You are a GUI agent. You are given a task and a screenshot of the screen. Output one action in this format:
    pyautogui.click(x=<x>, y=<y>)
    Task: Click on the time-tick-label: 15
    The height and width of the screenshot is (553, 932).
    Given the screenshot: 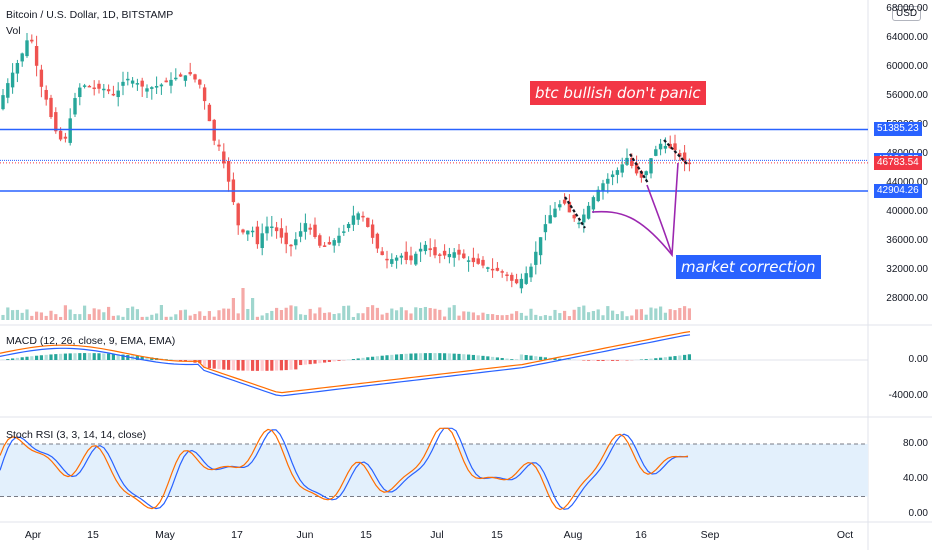 What is the action you would take?
    pyautogui.click(x=497, y=535)
    